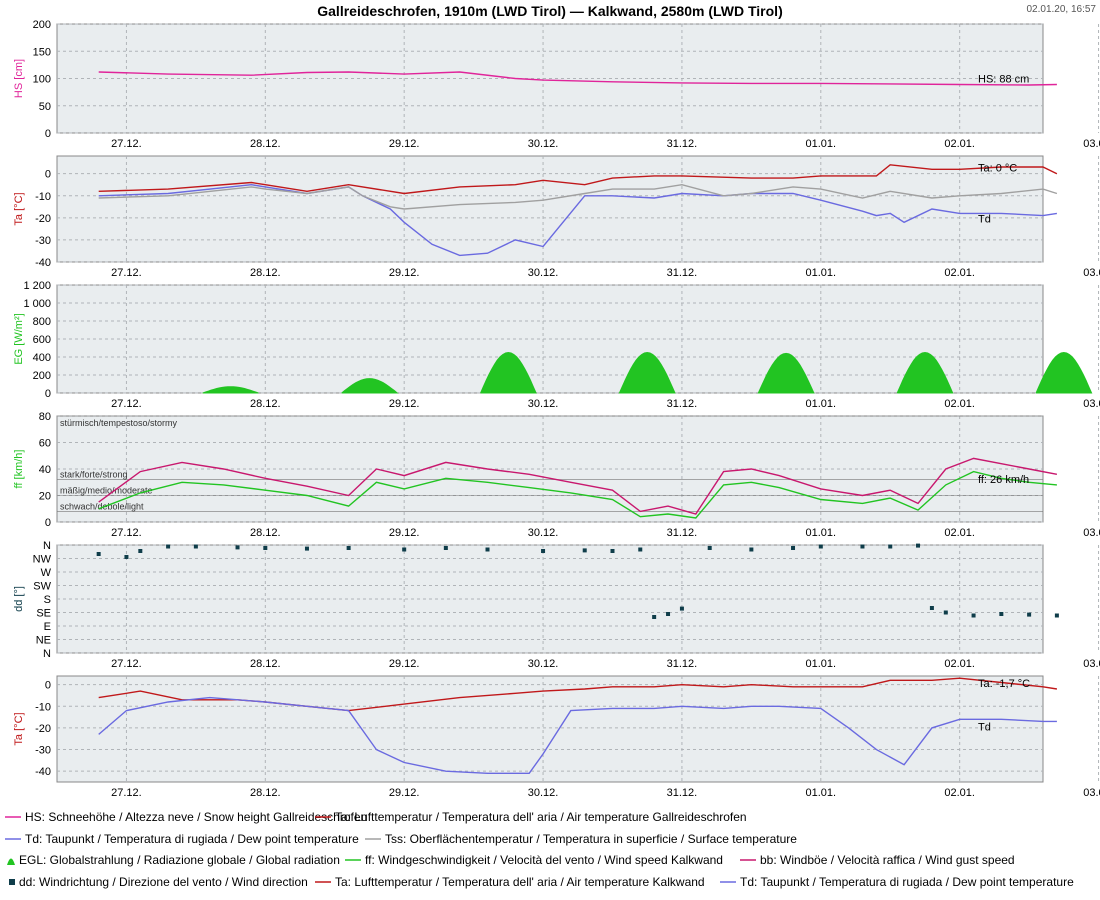  What do you see at coordinates (19, 78) in the screenshot?
I see `y-axis-label: HS [cm]` at bounding box center [19, 78].